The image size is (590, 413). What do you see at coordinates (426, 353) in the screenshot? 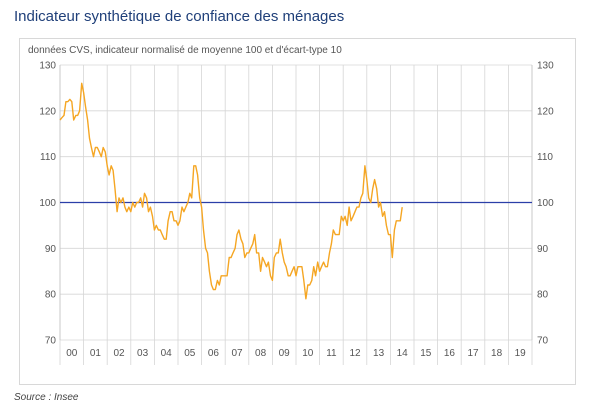
I see `x-tick-label: 15` at bounding box center [426, 353].